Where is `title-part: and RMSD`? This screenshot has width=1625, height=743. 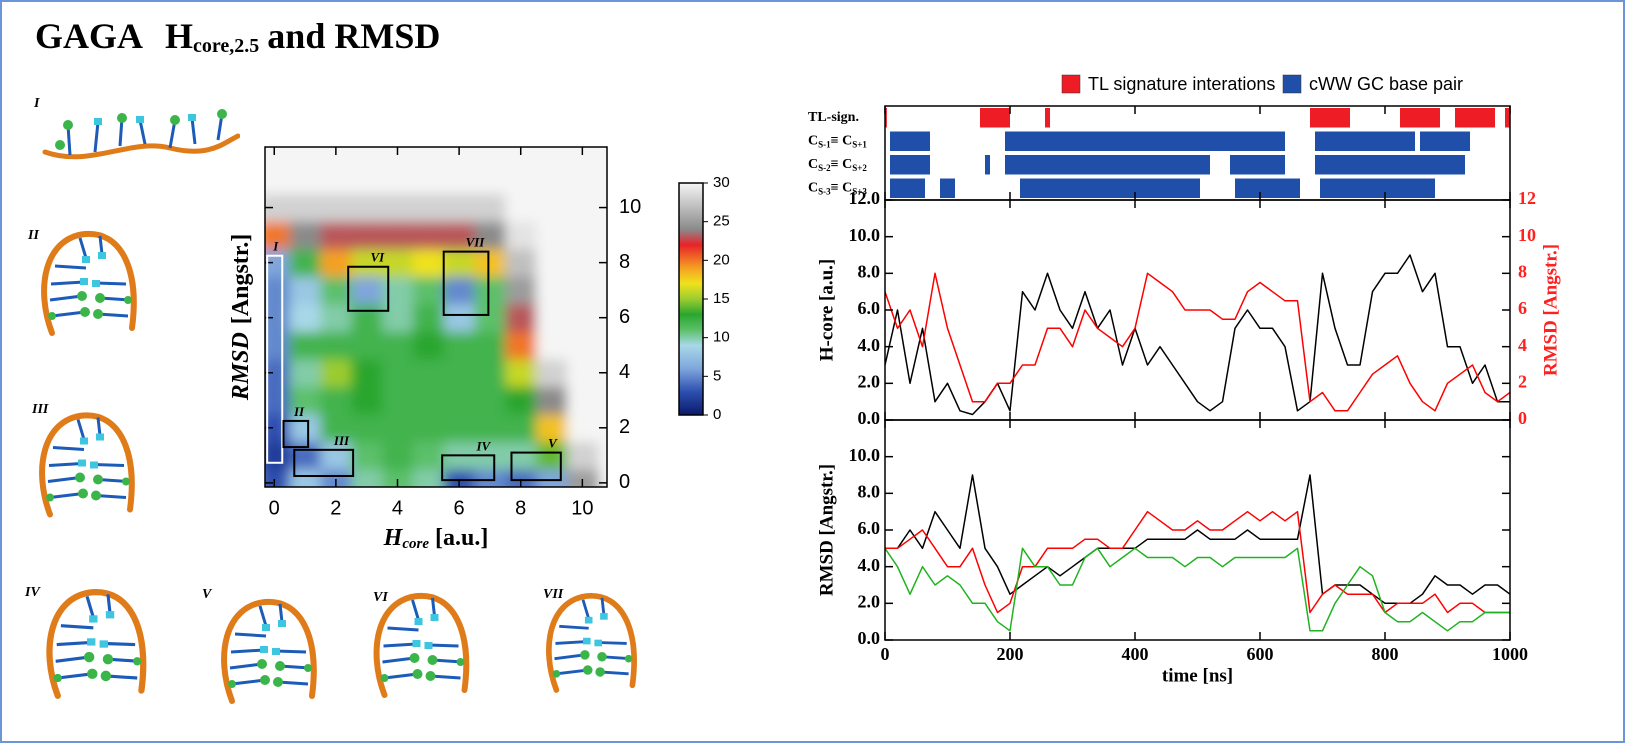 title-part: and RMSD is located at coordinates (353, 36).